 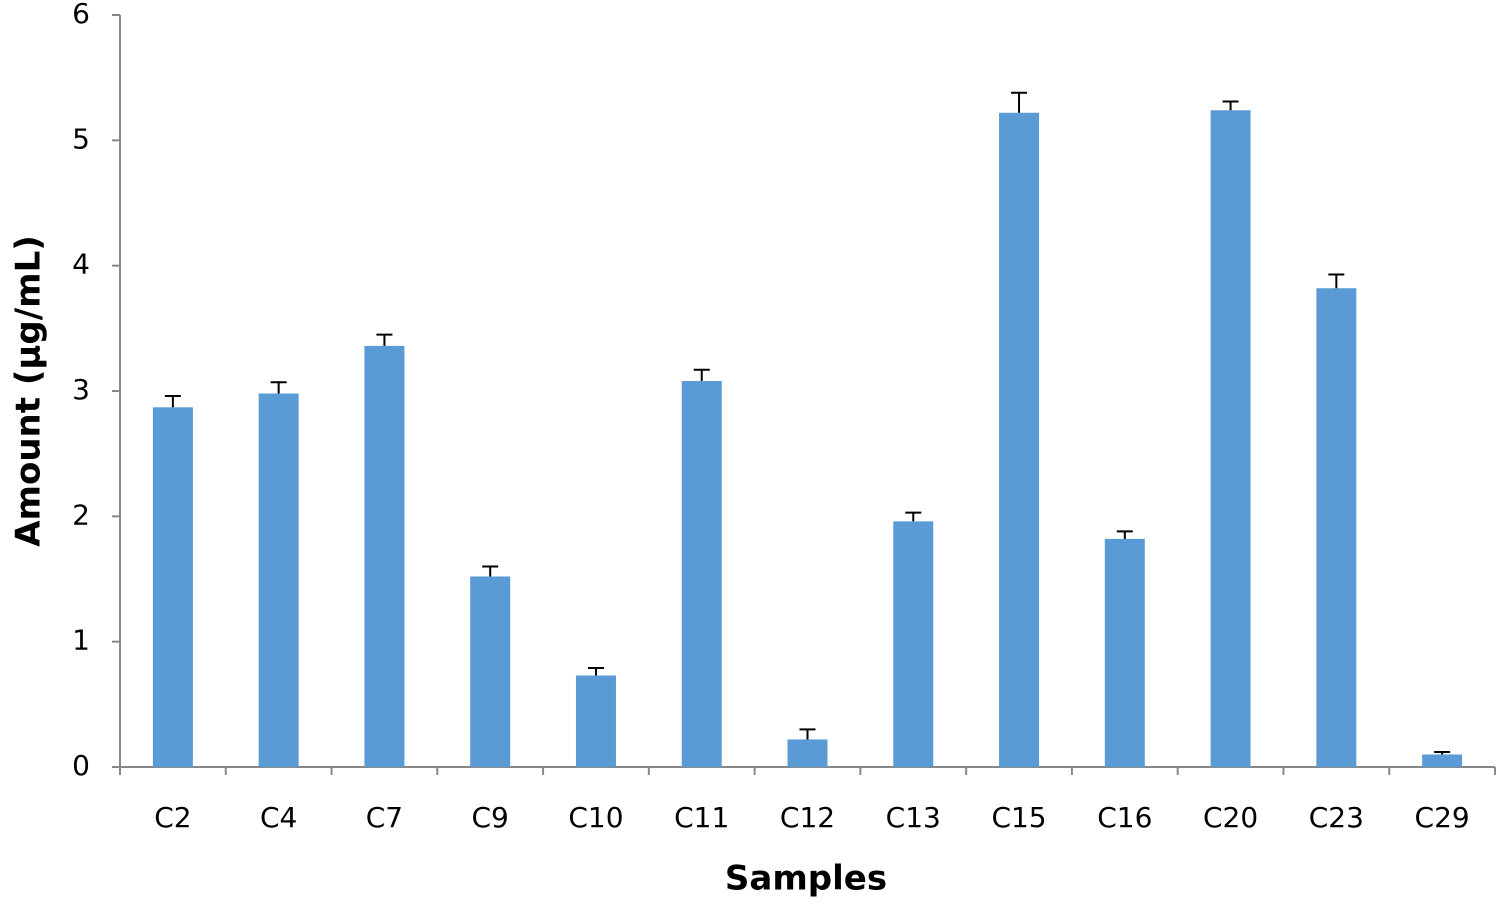 What do you see at coordinates (1336, 817) in the screenshot?
I see `x-tick-label: C23` at bounding box center [1336, 817].